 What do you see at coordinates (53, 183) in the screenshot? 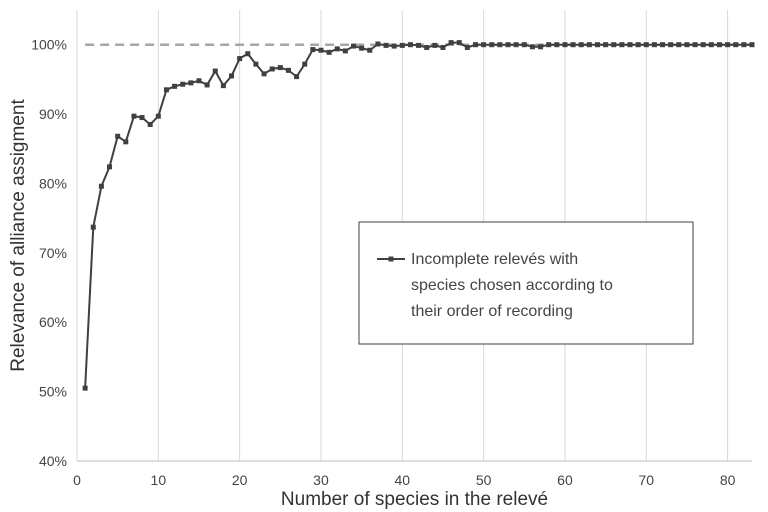
I see `y-tick-label: 80%` at bounding box center [53, 183].